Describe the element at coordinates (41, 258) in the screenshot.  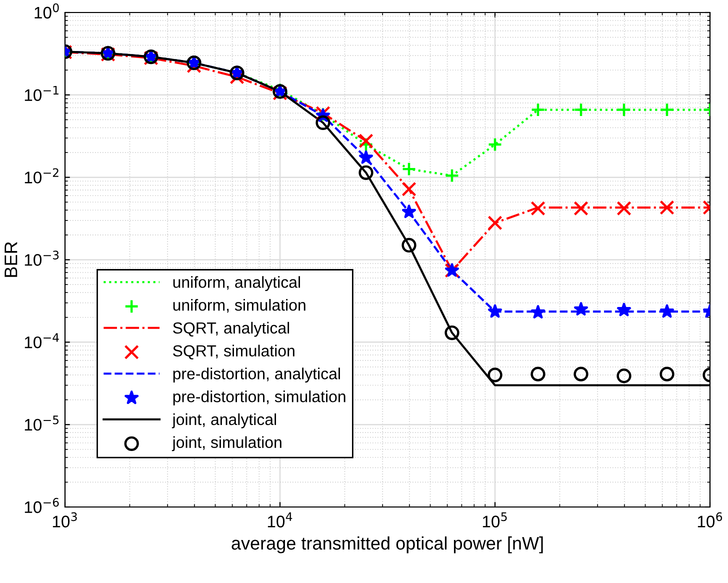
I see `y-tick-label: 10$^{−3}$` at that location.